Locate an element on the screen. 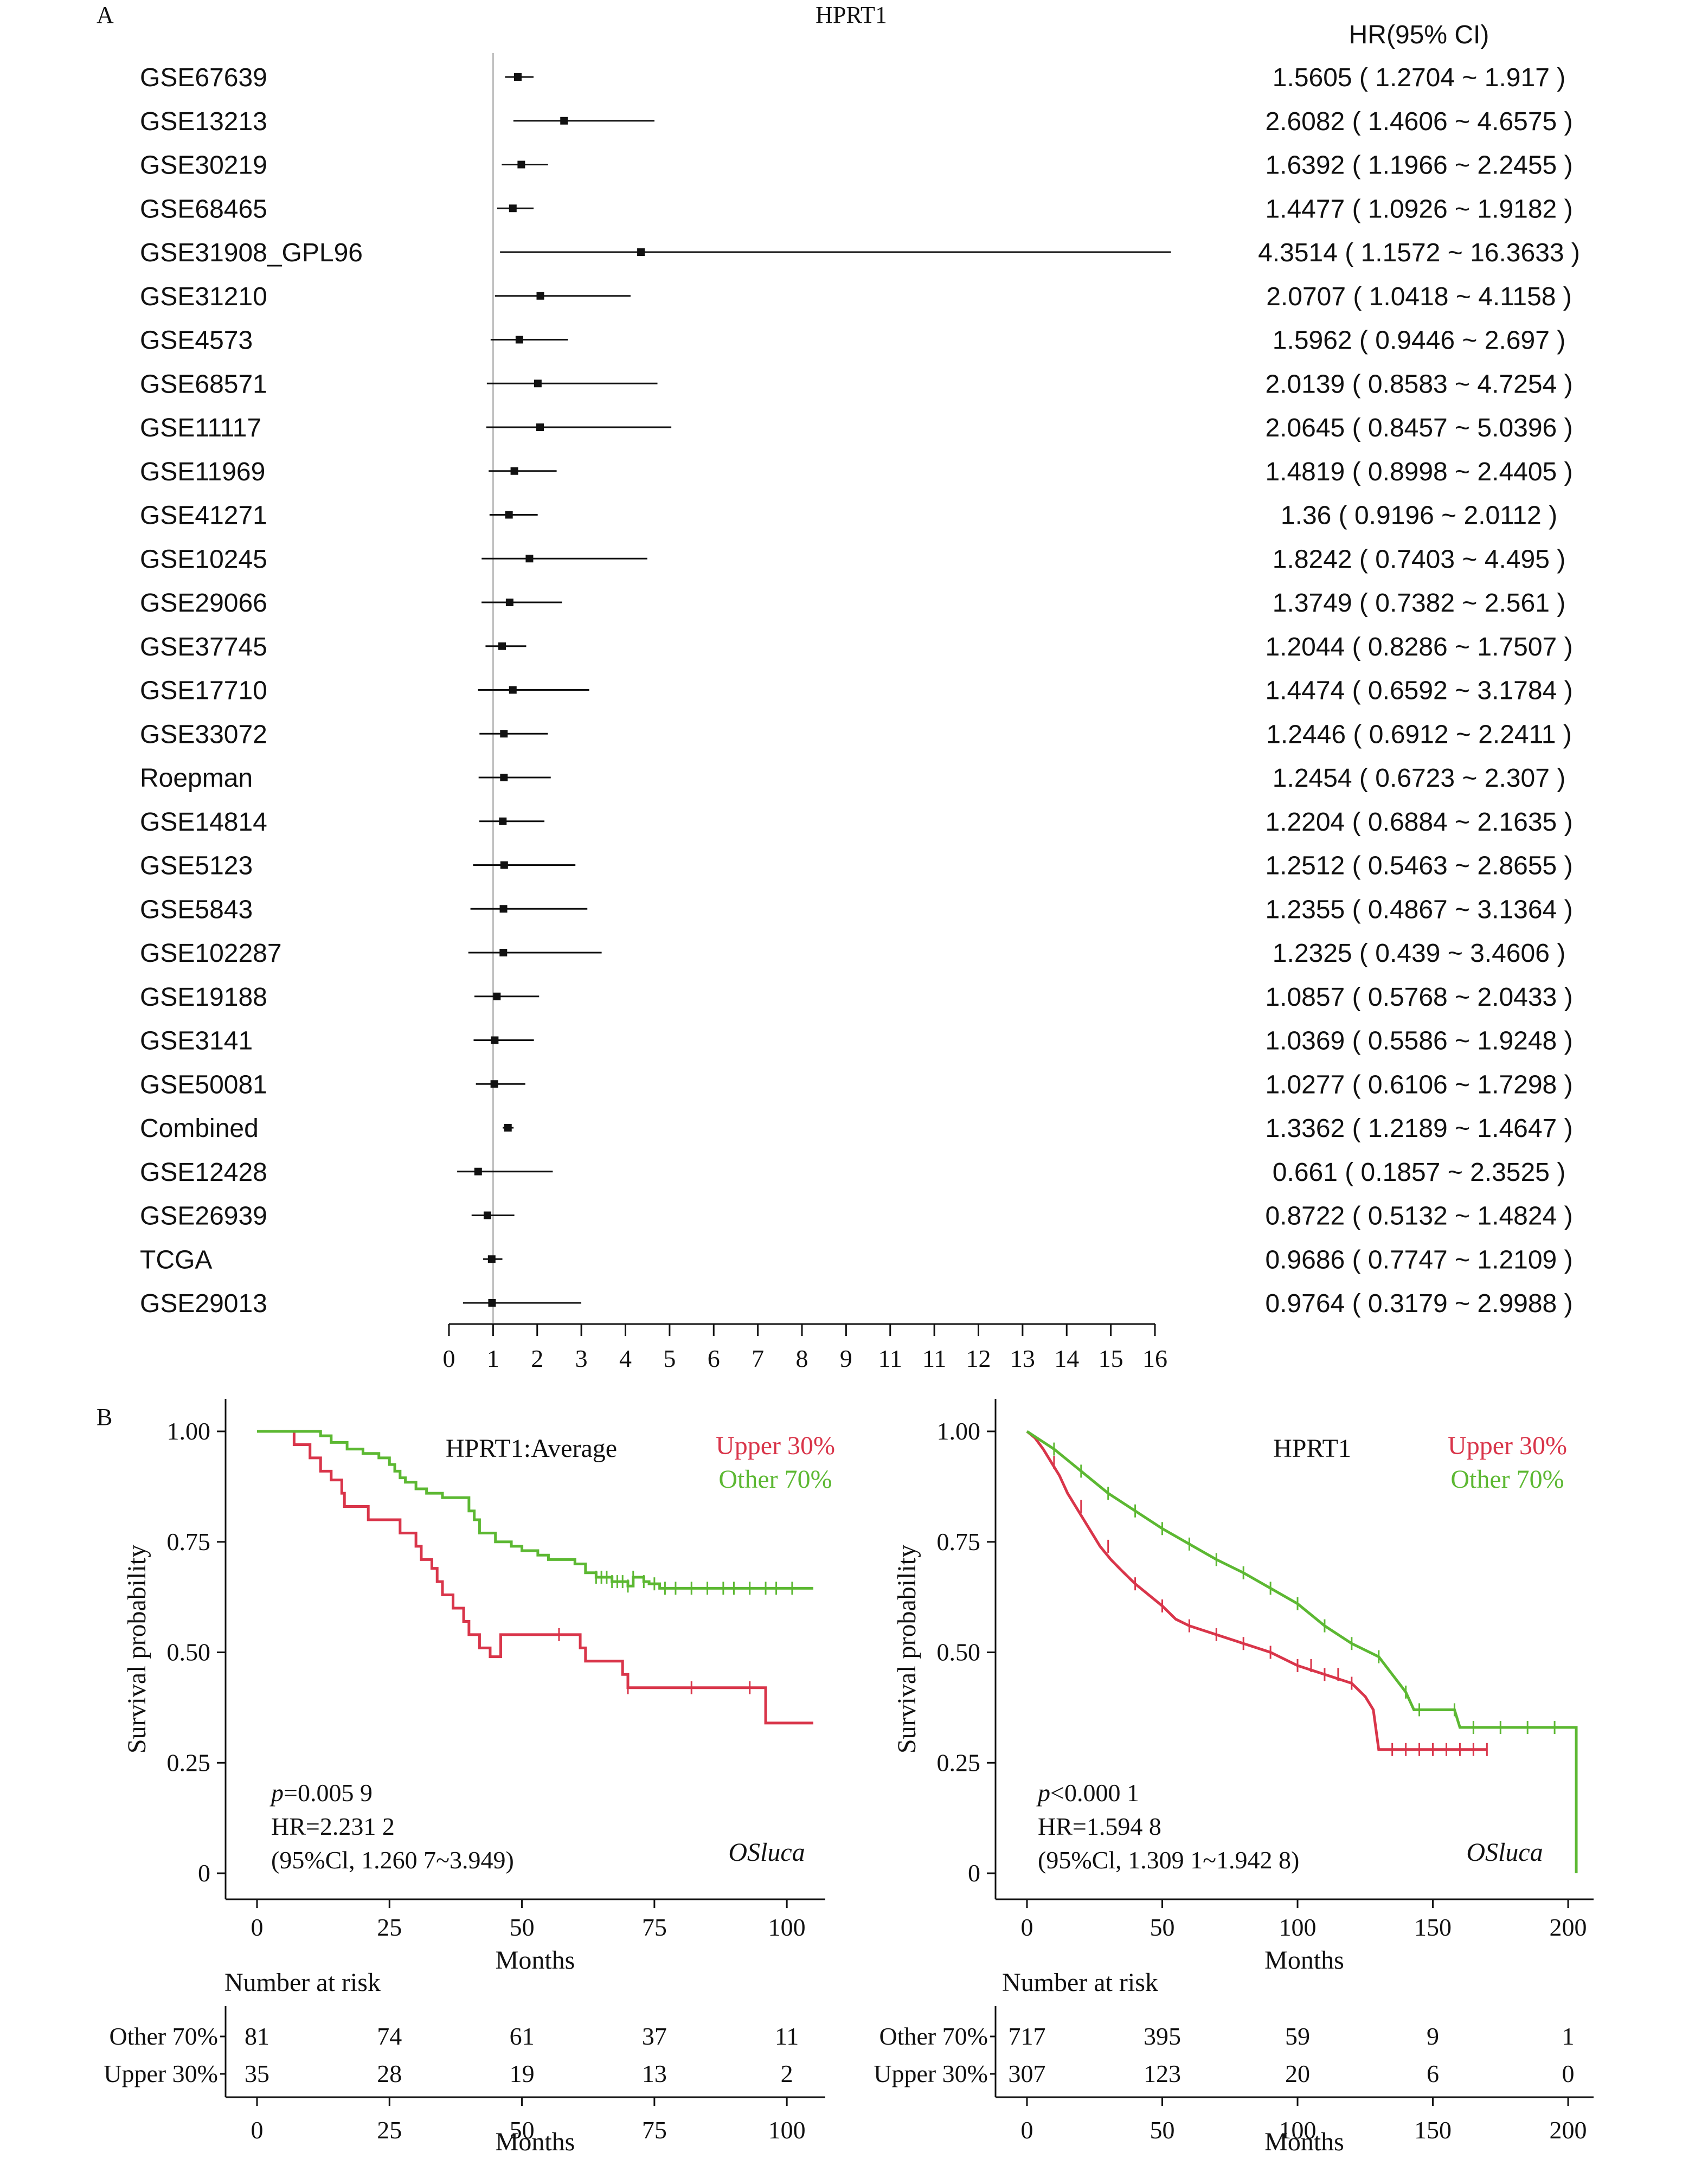 The image size is (1708, 2159). hr-label: 1.2325 ( 0.439 ~ 3.4606 ) is located at coordinates (1419, 953).